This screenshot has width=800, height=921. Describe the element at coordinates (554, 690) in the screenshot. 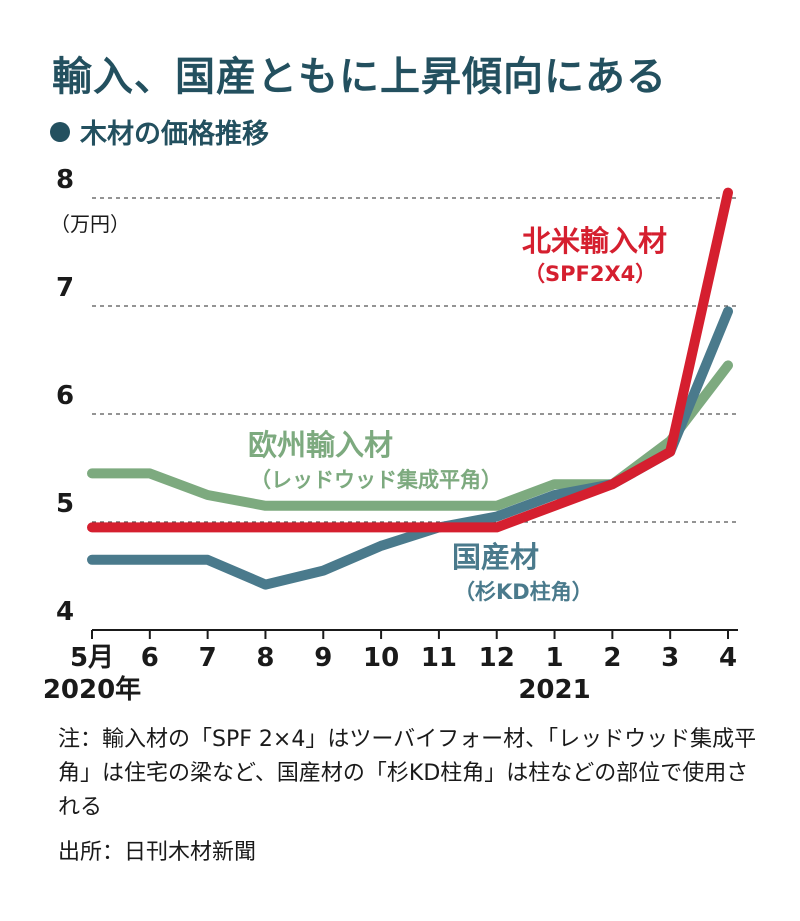

I see `year-label-1: 2021` at that location.